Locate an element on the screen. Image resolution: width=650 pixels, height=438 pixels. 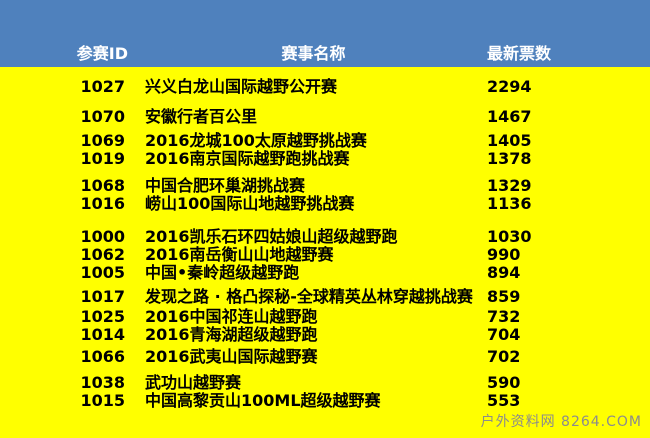
cell-id: 1014 is located at coordinates (102, 334).